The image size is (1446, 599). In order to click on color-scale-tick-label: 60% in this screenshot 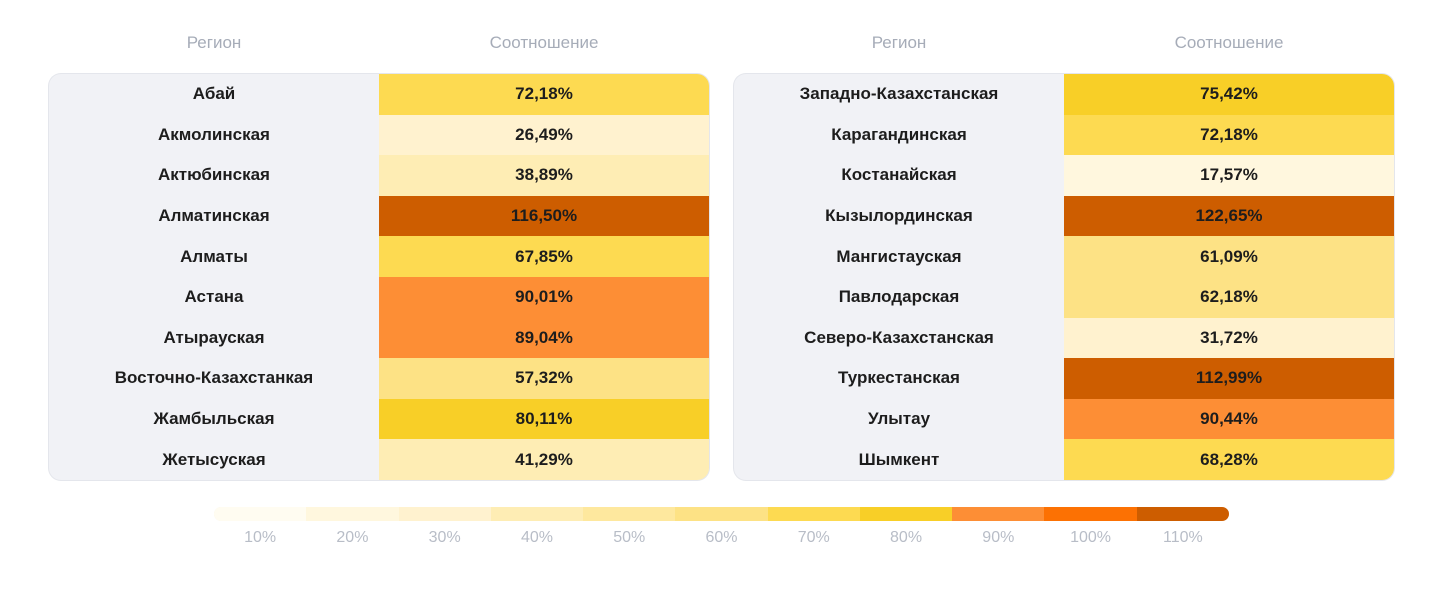, I will do `click(721, 537)`.